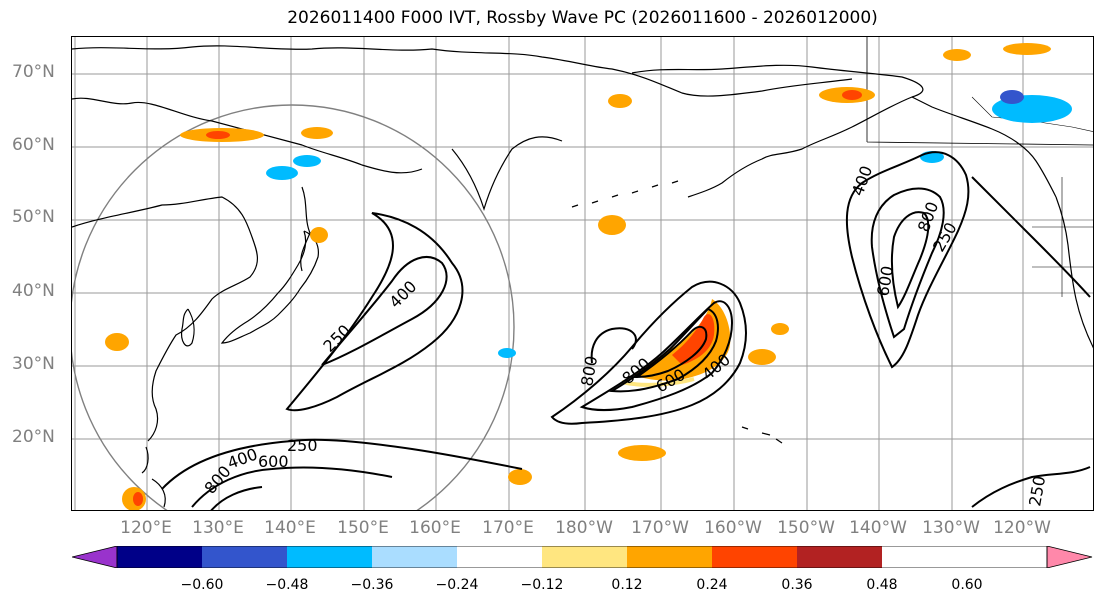 Image resolution: width=1105 pixels, height=604 pixels. I want to click on lon-label-180w: 180°W, so click(584, 528).